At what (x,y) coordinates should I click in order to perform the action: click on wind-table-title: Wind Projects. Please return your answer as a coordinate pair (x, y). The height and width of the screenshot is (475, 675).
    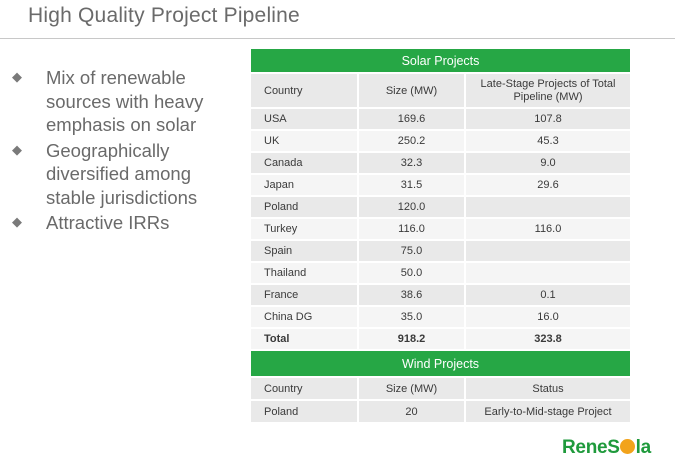
    Looking at the image, I should click on (440, 364).